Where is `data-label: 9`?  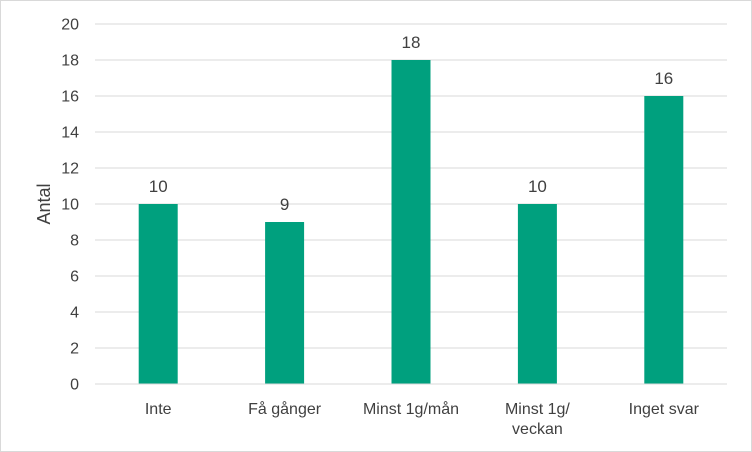 data-label: 9 is located at coordinates (284, 204).